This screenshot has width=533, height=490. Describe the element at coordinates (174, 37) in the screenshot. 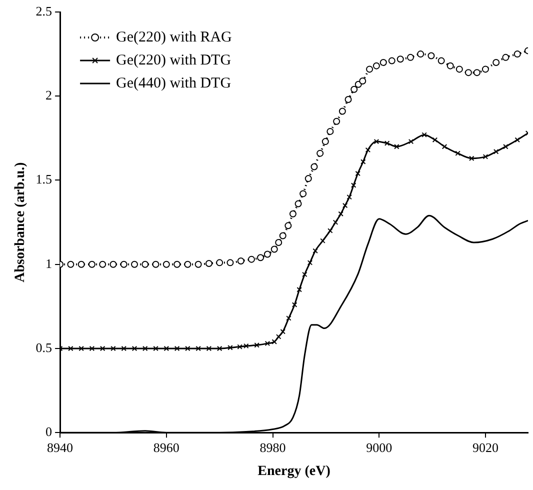

I see `legend-label: Ge(220) with RAG` at that location.